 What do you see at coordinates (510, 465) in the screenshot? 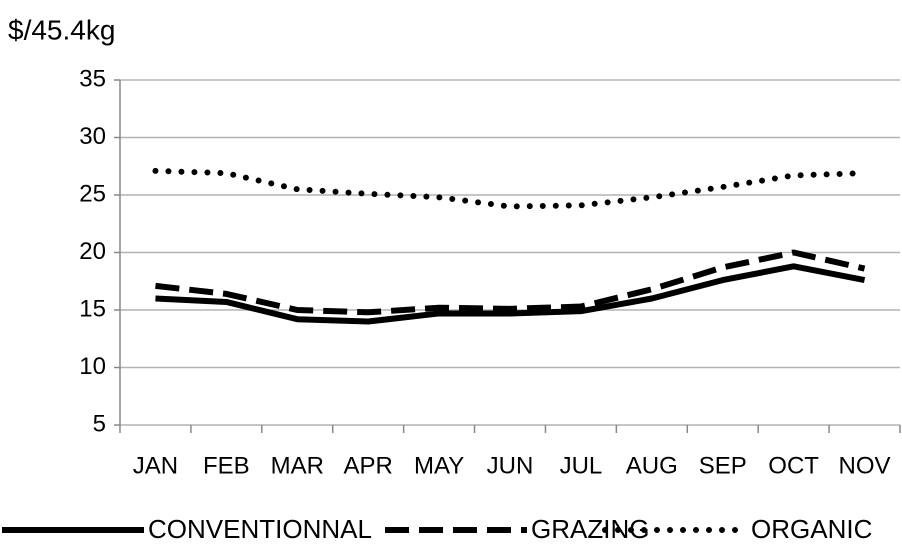
I see `x-tick-label: JUN` at bounding box center [510, 465].